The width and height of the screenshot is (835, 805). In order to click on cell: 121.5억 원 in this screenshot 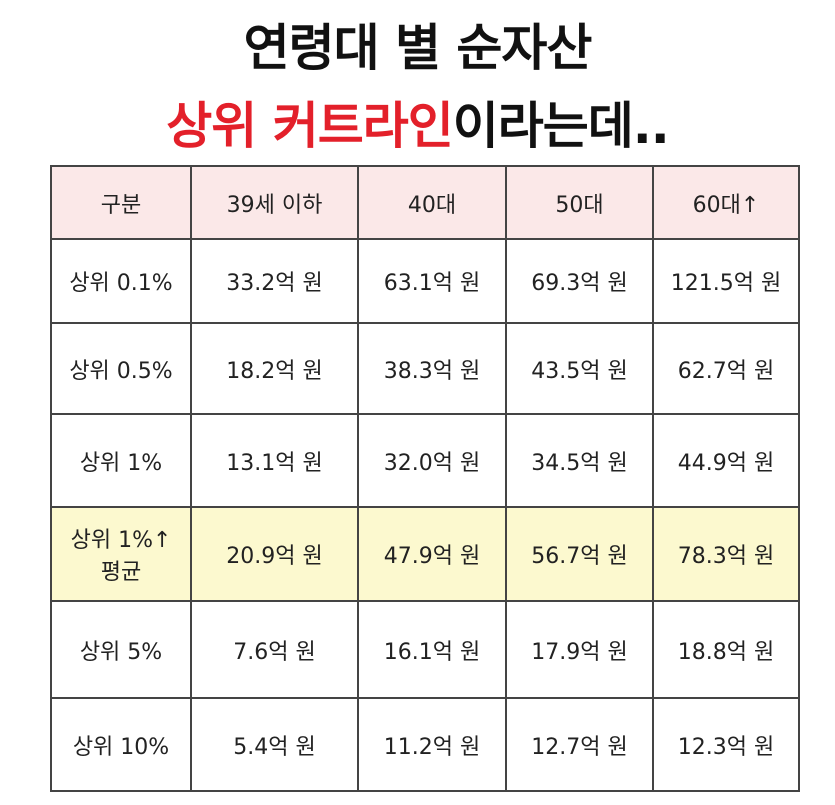, I will do `click(726, 281)`.